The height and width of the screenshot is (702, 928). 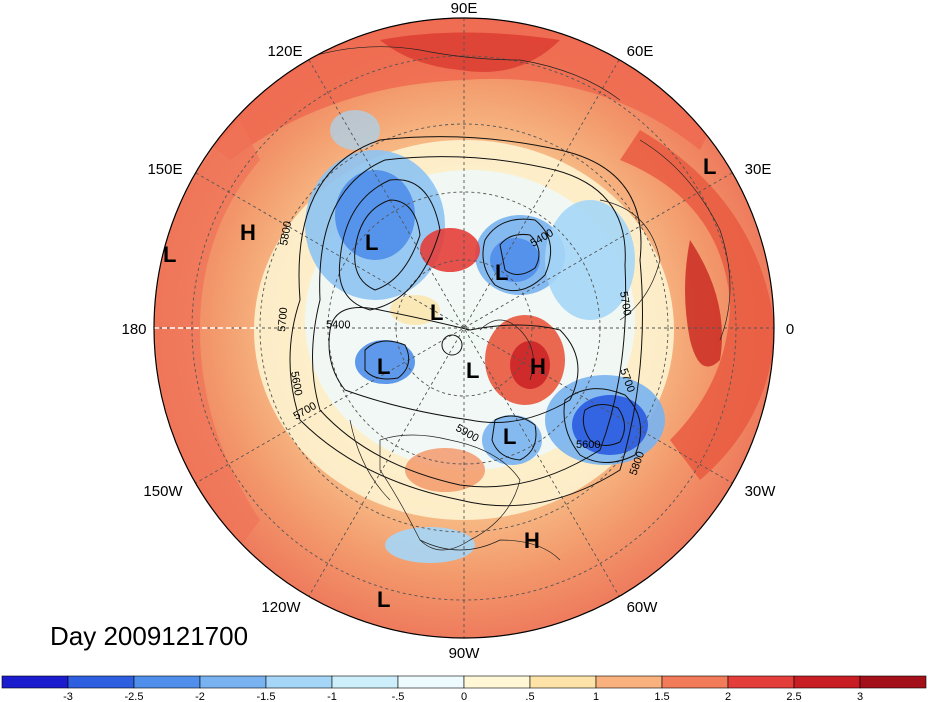 I want to click on lon-label-0: 0, so click(x=790, y=329).